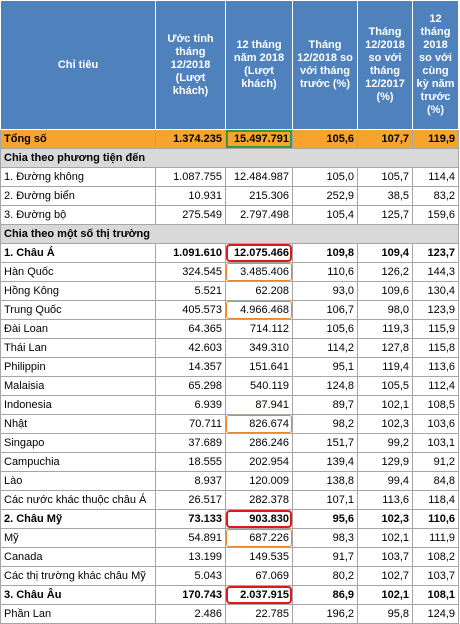 The image size is (460, 624). I want to click on value-cell: 123,9, so click(435, 310).